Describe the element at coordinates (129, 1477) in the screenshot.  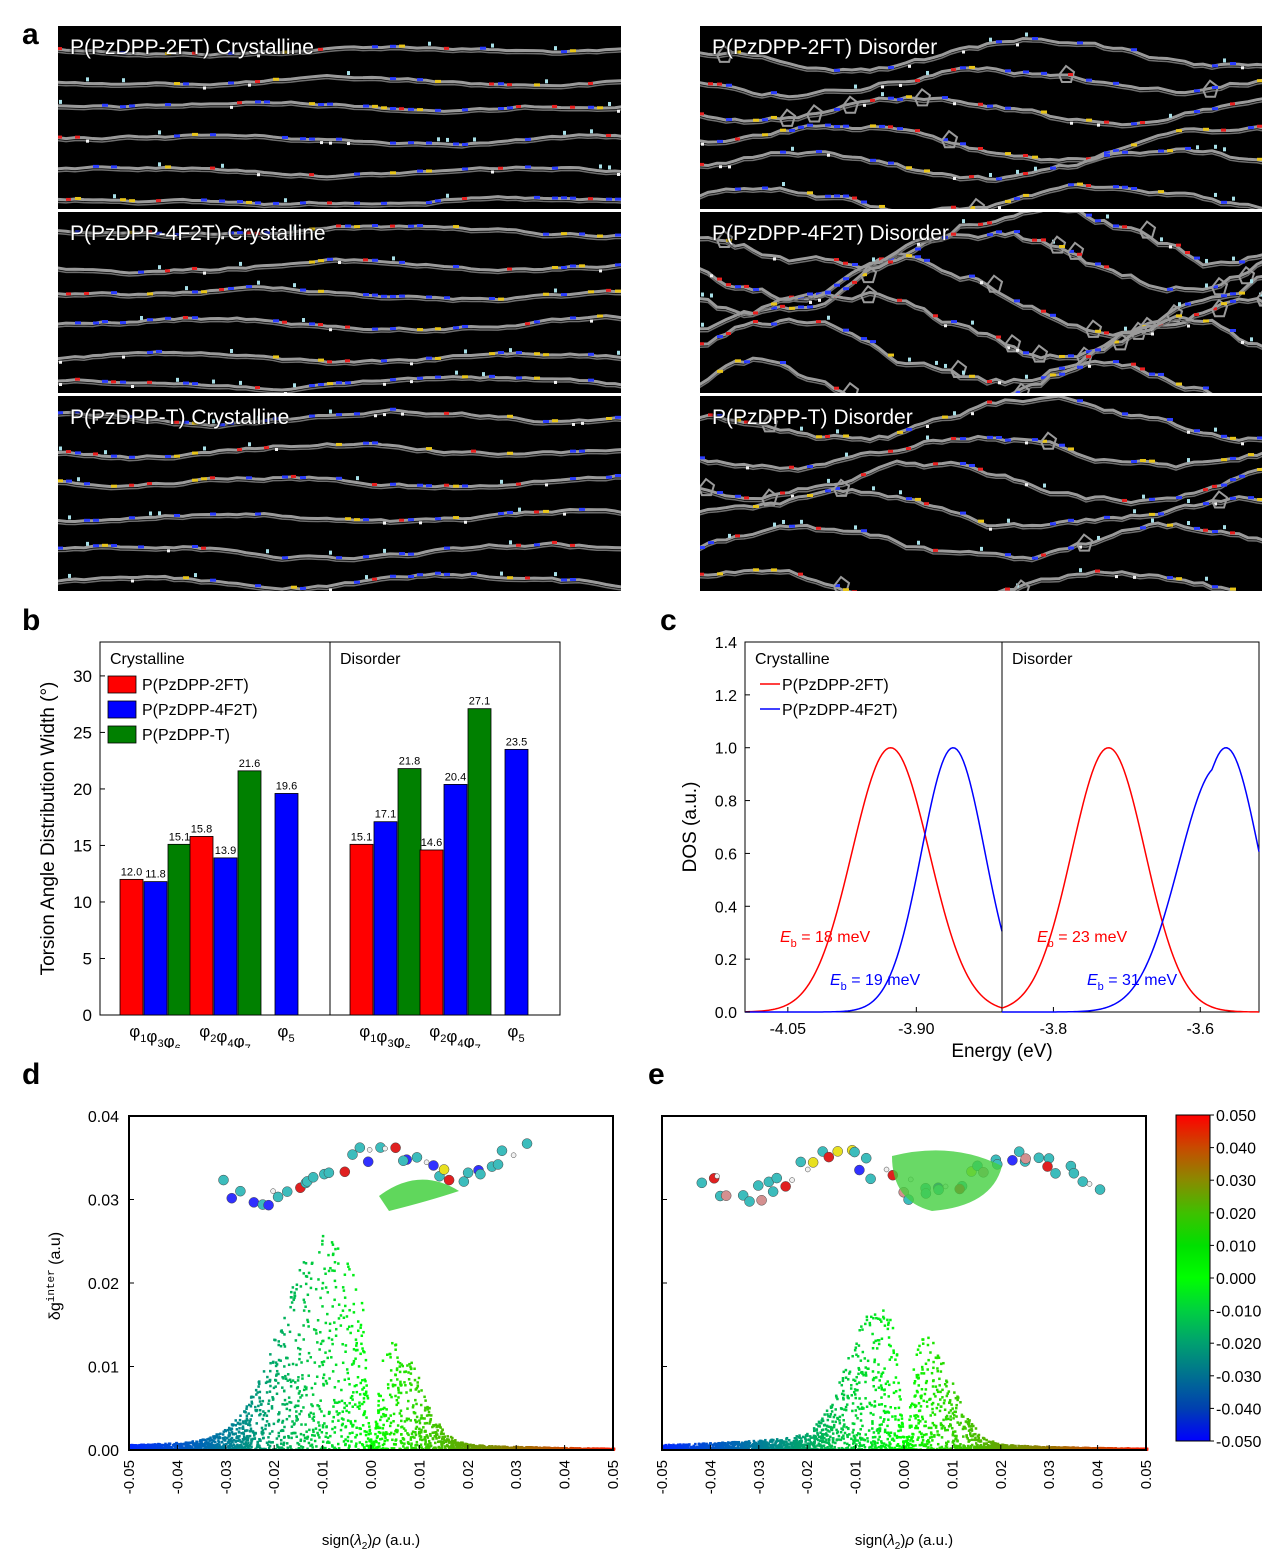
I see `x-tick-label: -0.05` at that location.